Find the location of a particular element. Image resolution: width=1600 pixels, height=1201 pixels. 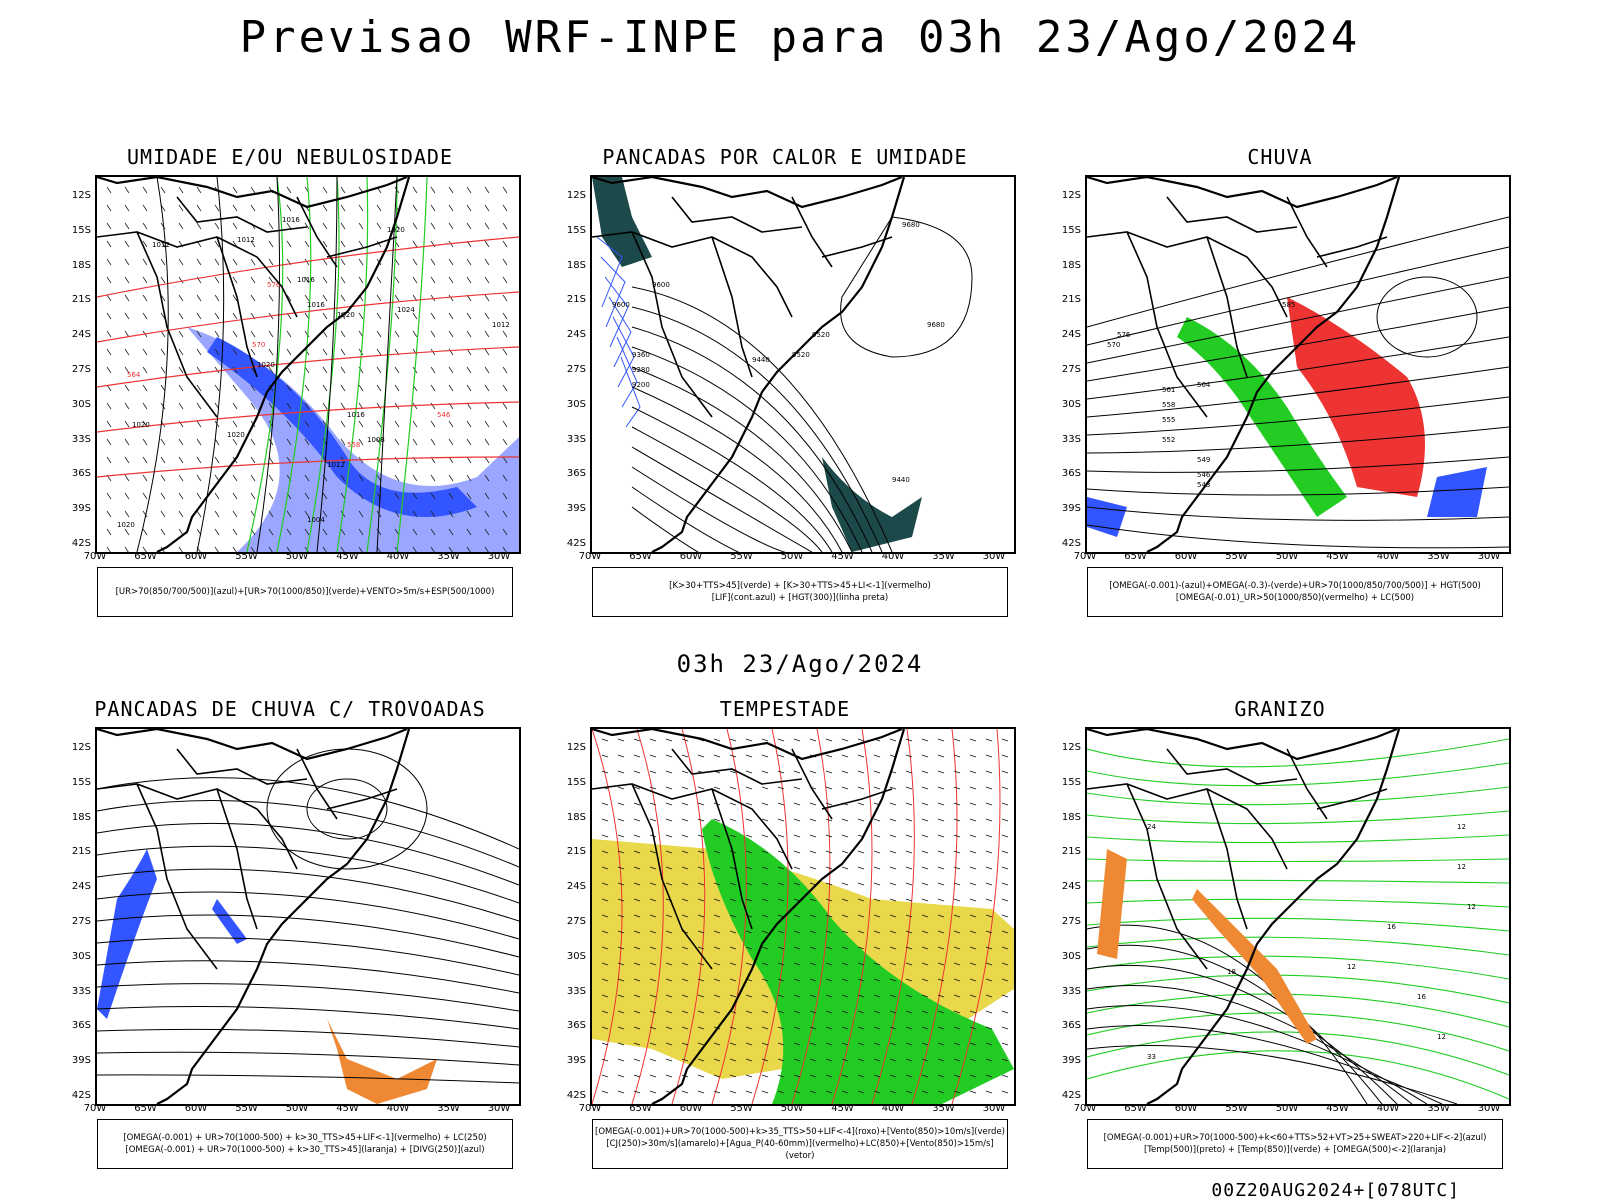

lat-label: 33S is located at coordinates (81, 991).